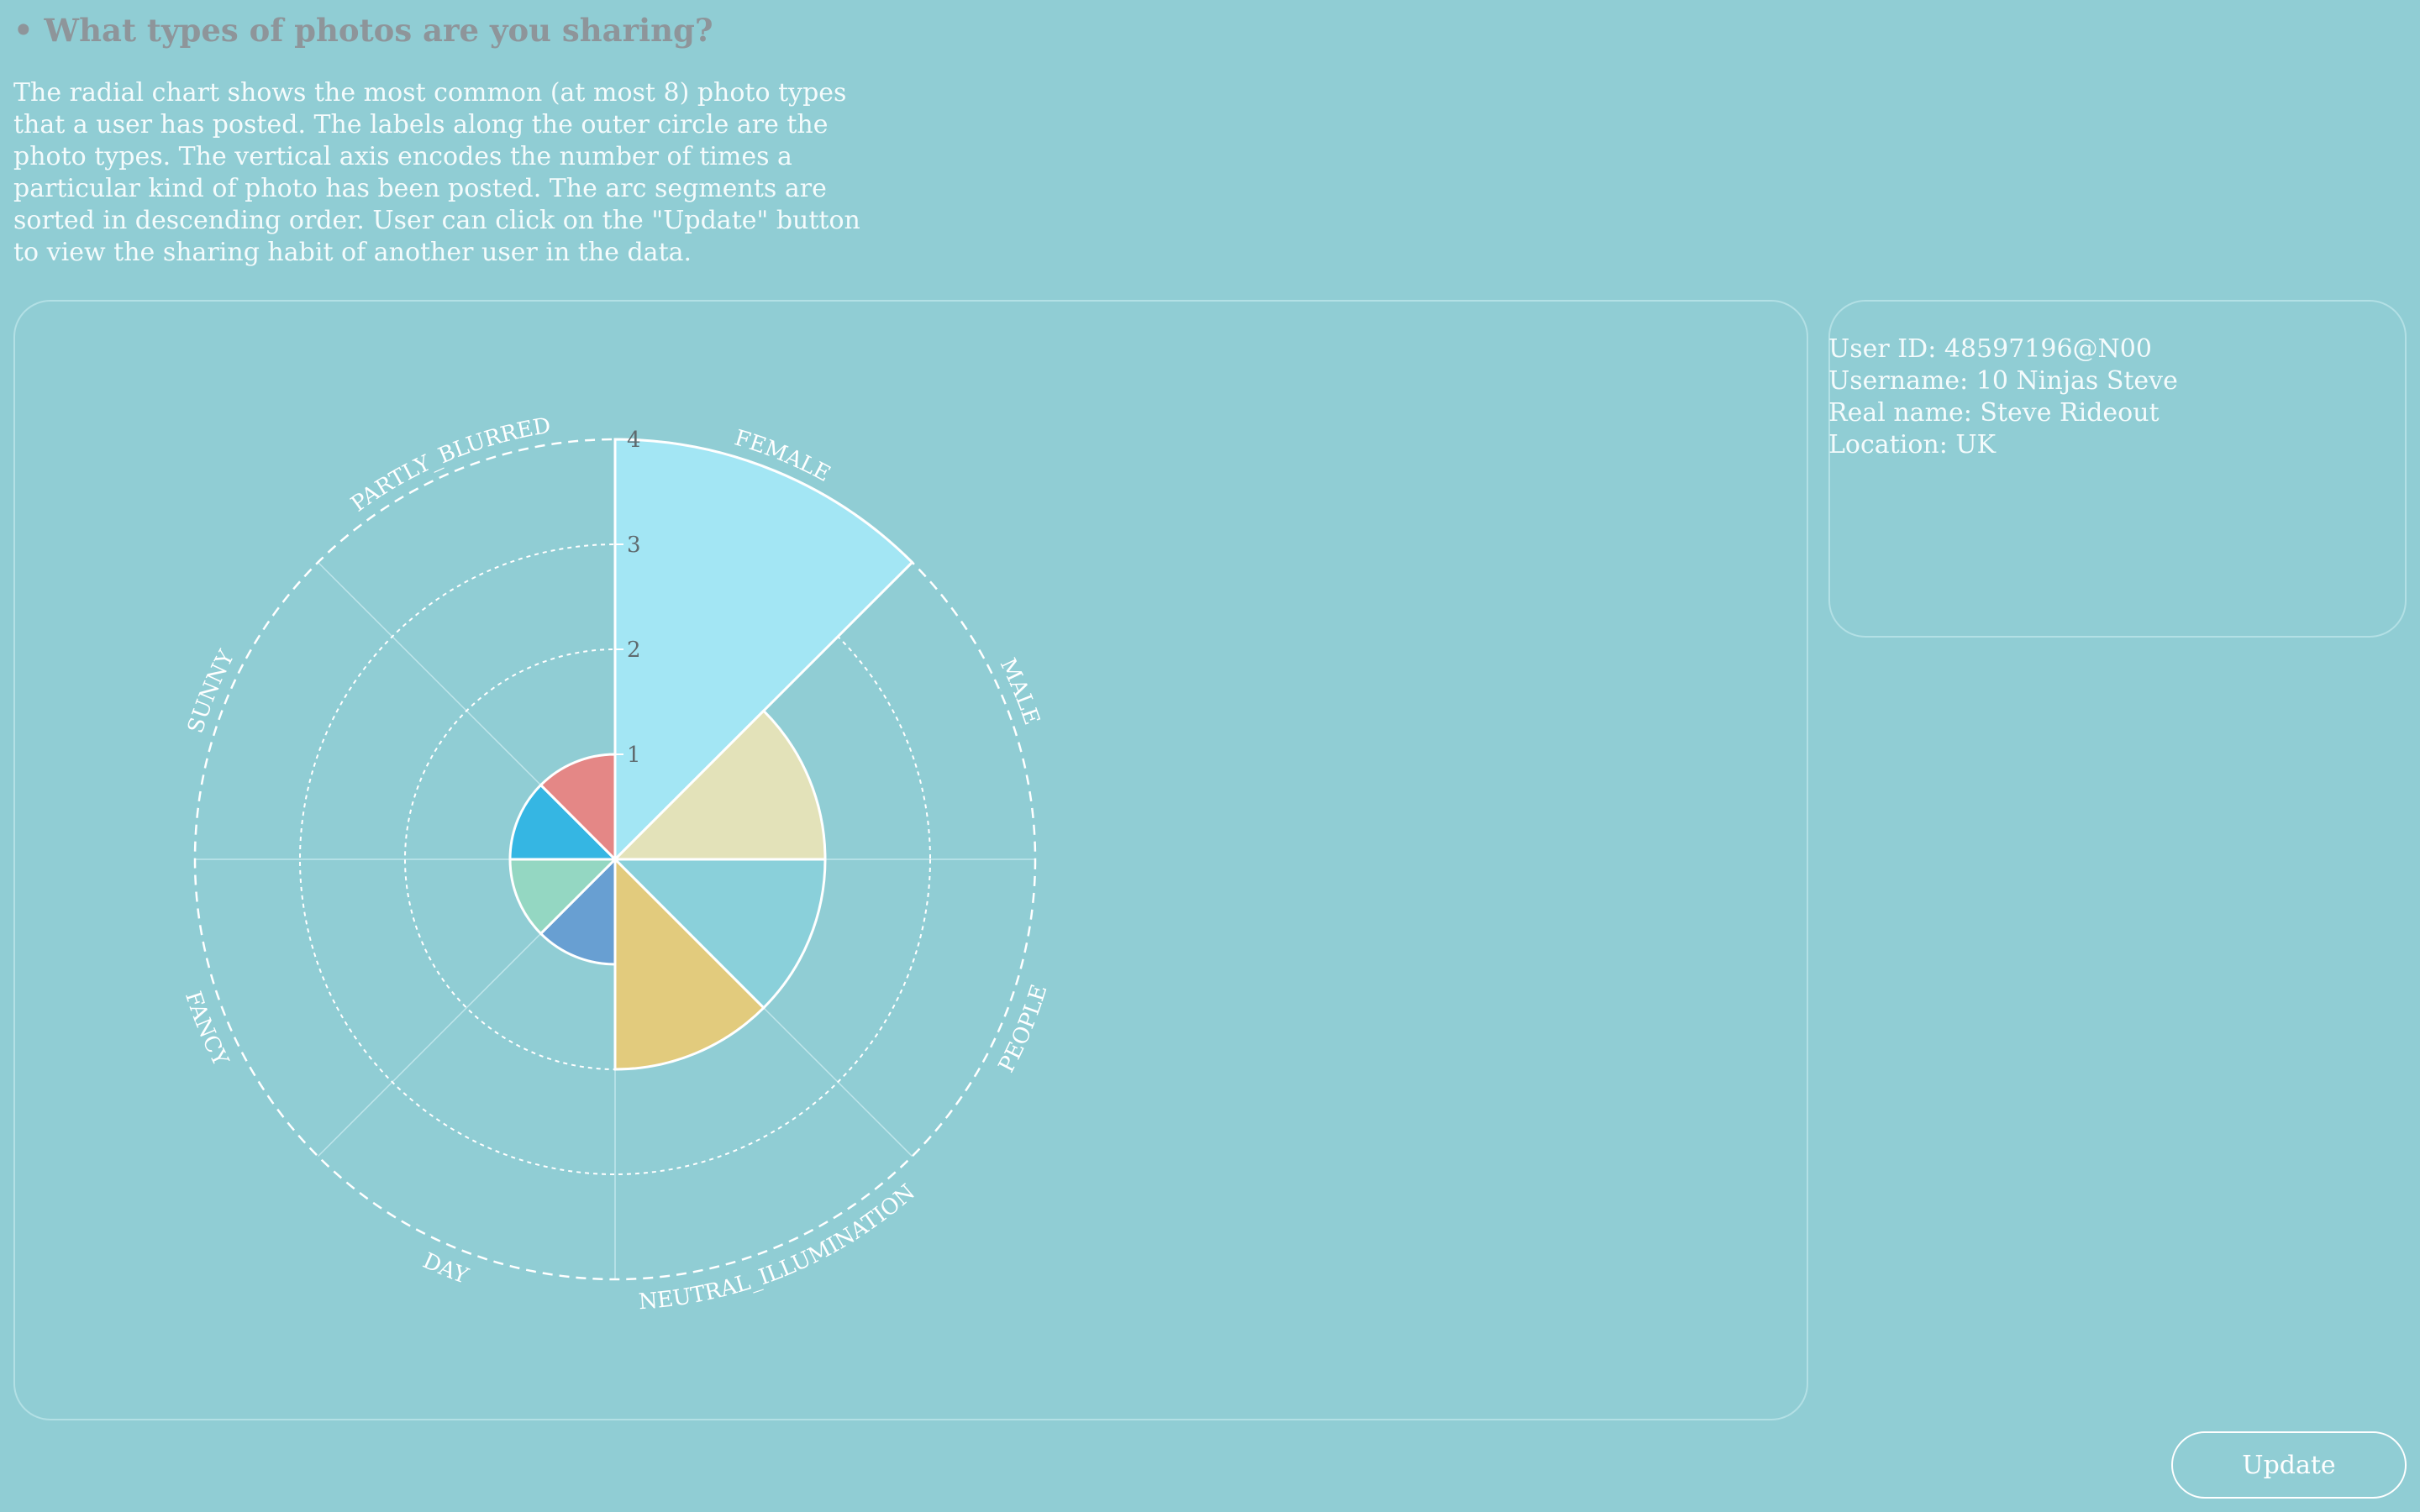 The width and height of the screenshot is (2420, 1512). What do you see at coordinates (634, 440) in the screenshot?
I see `axis-tick-label: 4` at bounding box center [634, 440].